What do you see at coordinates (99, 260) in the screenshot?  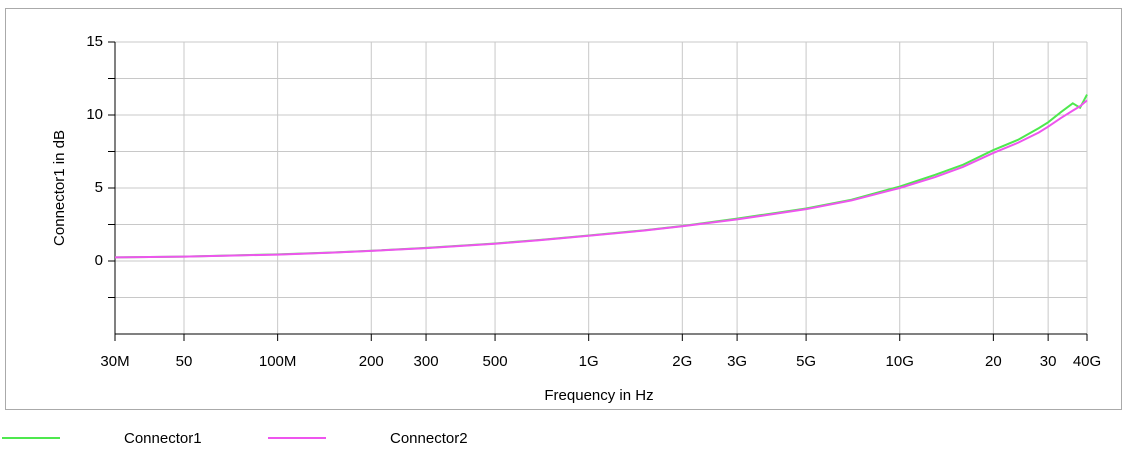 I see `y-tick-label: 0` at bounding box center [99, 260].